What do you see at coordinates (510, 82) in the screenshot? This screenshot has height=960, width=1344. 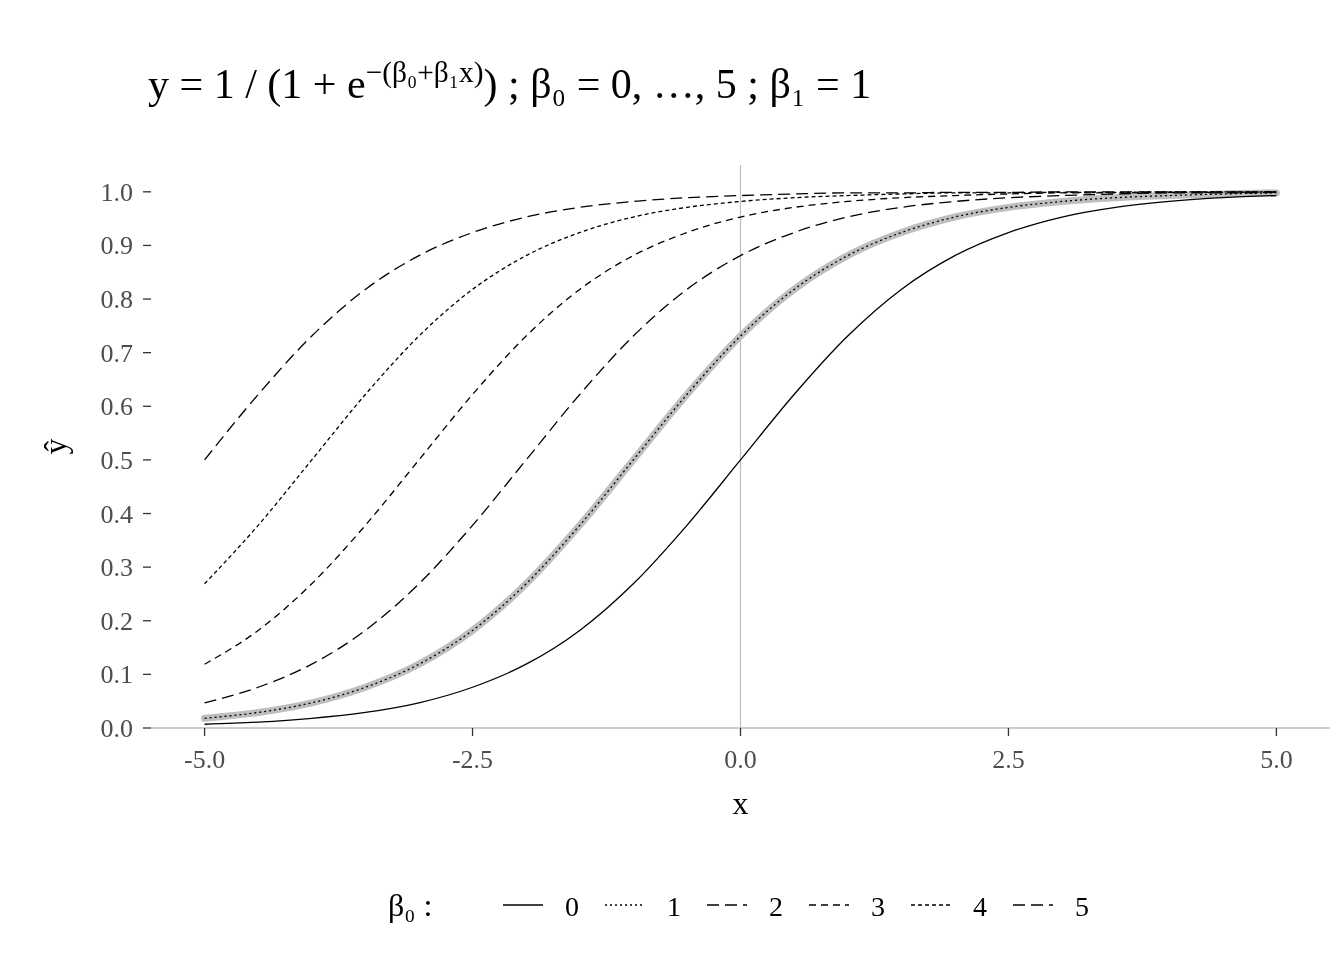 I see `chart-title: y = 1 / (1 + e$^{−(β₀+β₁x)}$) ; β₀ = 0, …, 5 ; β₁ = 1` at bounding box center [510, 82].